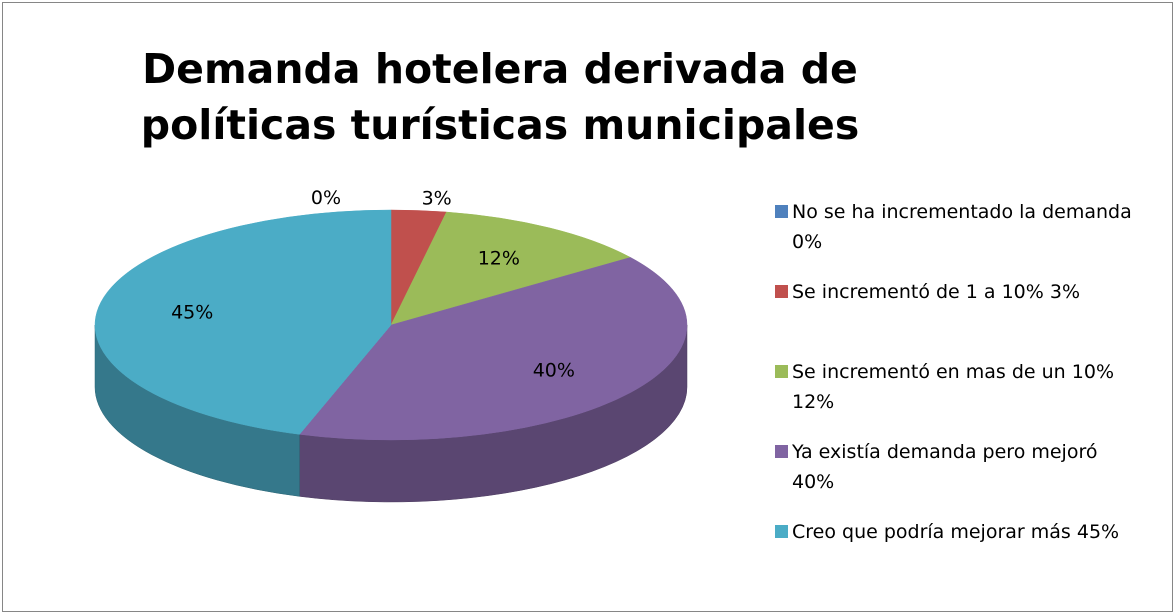  What do you see at coordinates (955, 532) in the screenshot?
I see `legend-label: Creo que podría mejorar más 45%` at bounding box center [955, 532].